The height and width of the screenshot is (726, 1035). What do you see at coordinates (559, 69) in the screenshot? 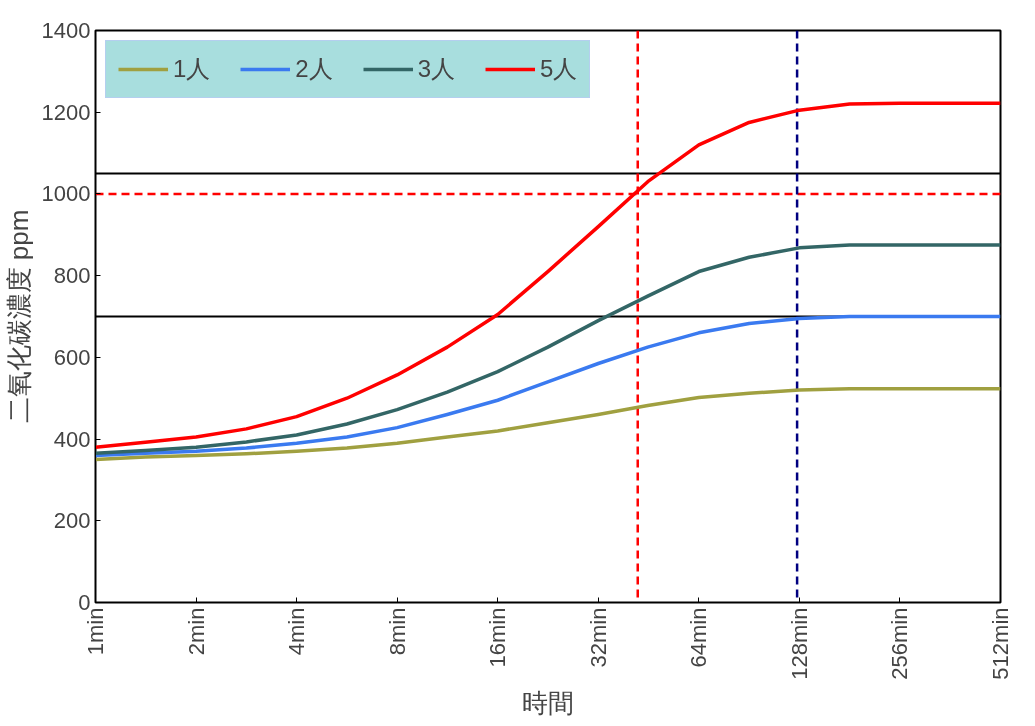
I see `legend-label: 5人` at bounding box center [559, 69].